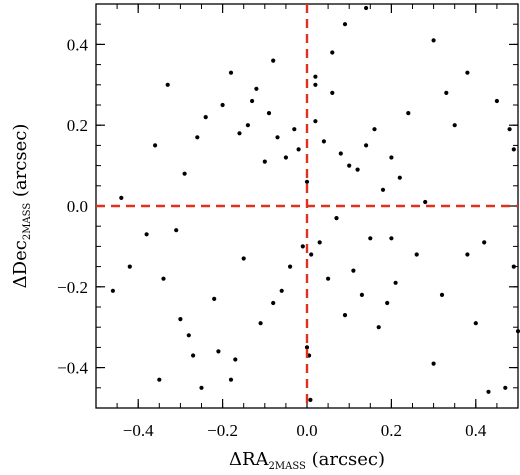  Describe the element at coordinates (77, 206) in the screenshot. I see `y-tick-label: 0.0` at that location.